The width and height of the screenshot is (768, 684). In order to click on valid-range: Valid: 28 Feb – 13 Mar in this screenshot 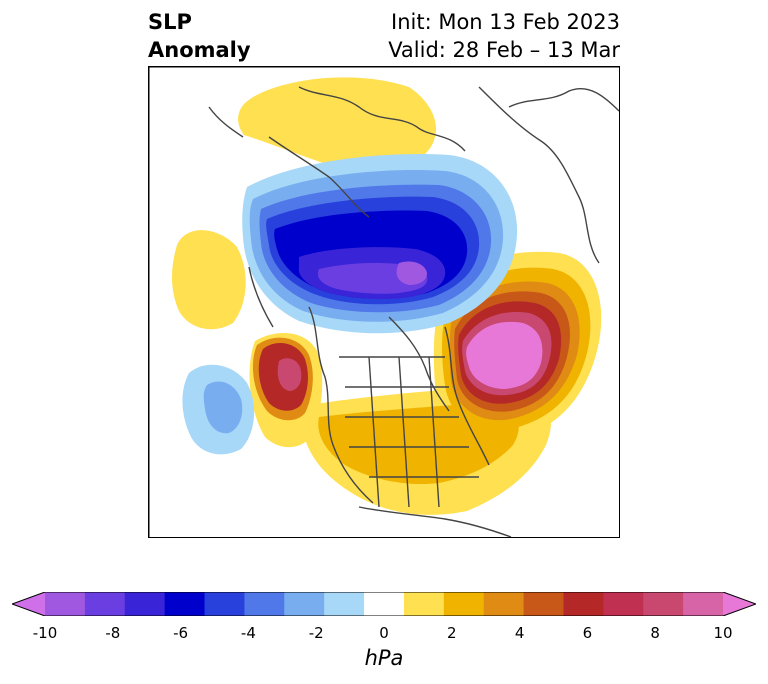, I will do `click(504, 50)`.